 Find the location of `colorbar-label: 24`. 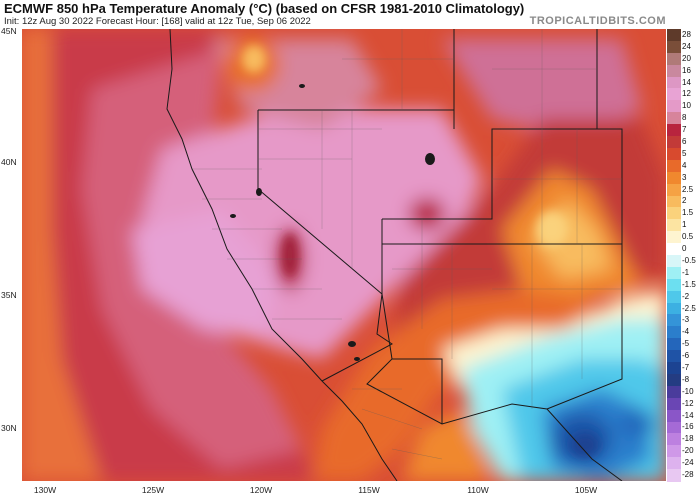

colorbar-label: 24 is located at coordinates (686, 46).